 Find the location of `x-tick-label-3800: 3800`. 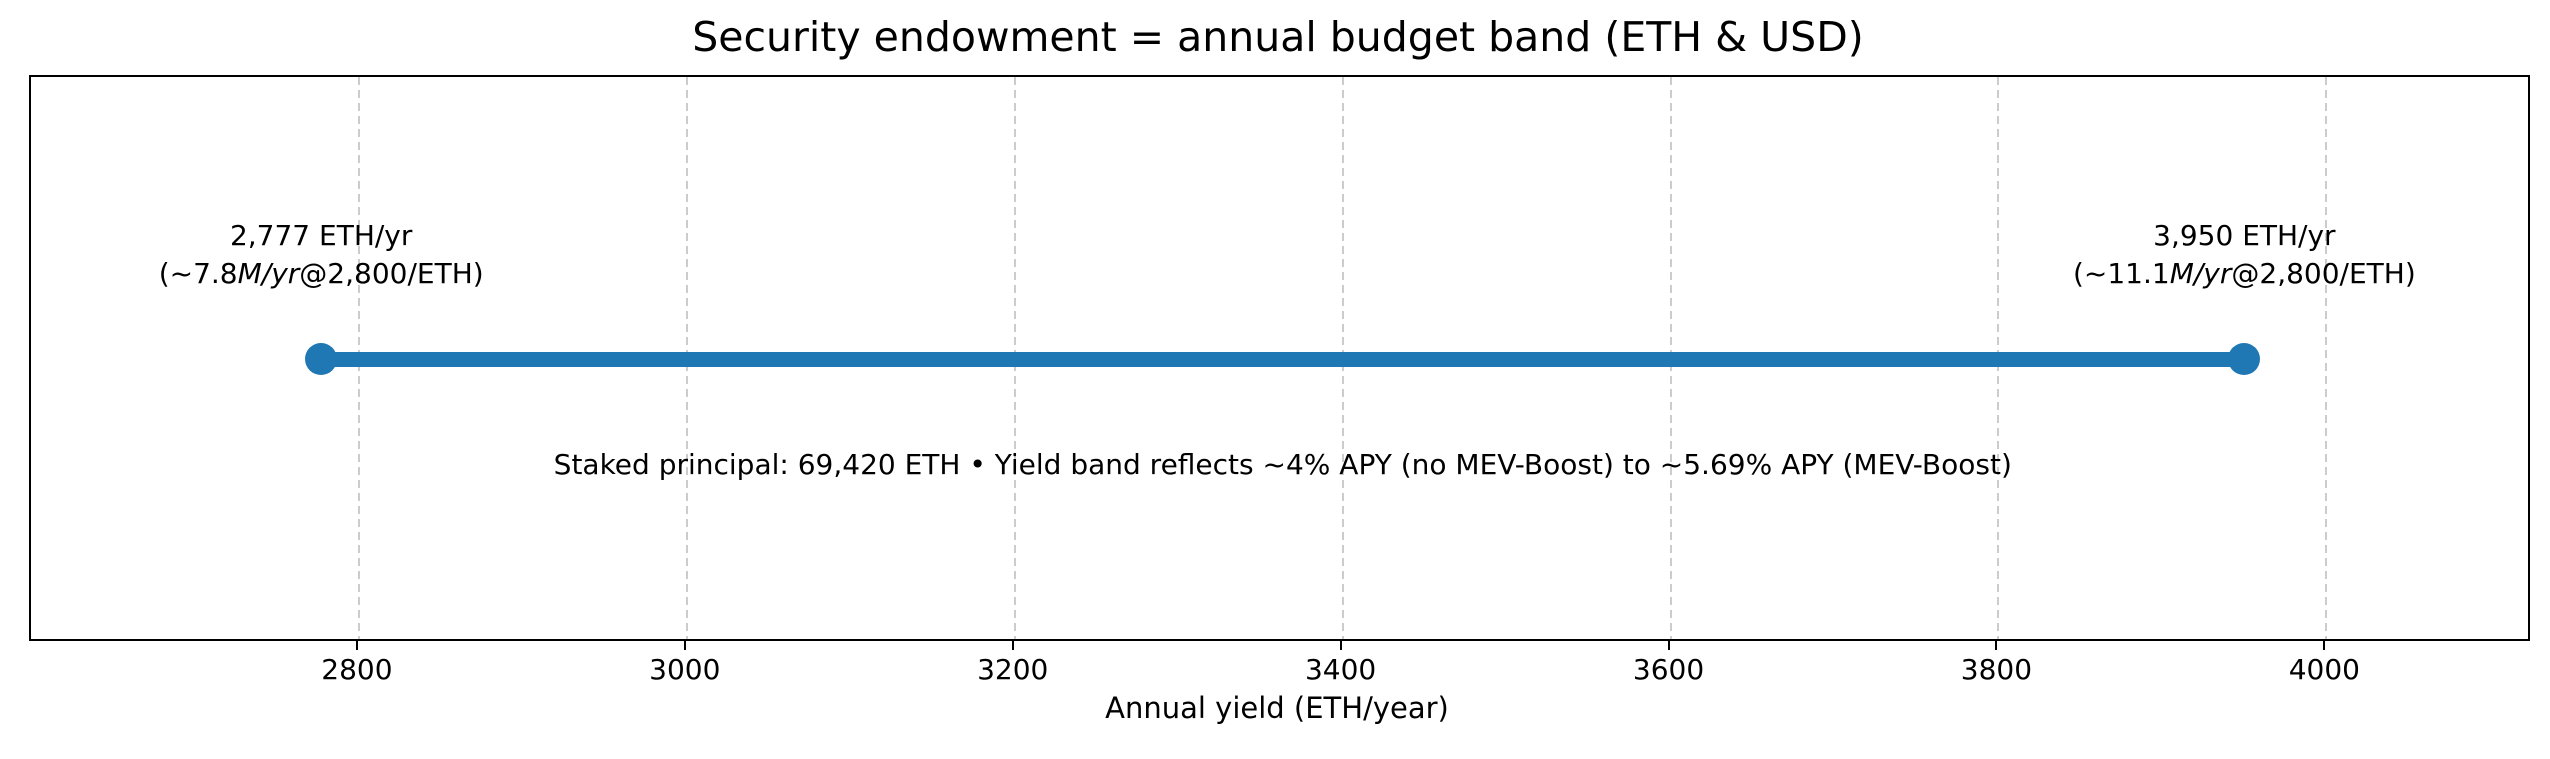

x-tick-label-3800: 3800 is located at coordinates (1996, 669).